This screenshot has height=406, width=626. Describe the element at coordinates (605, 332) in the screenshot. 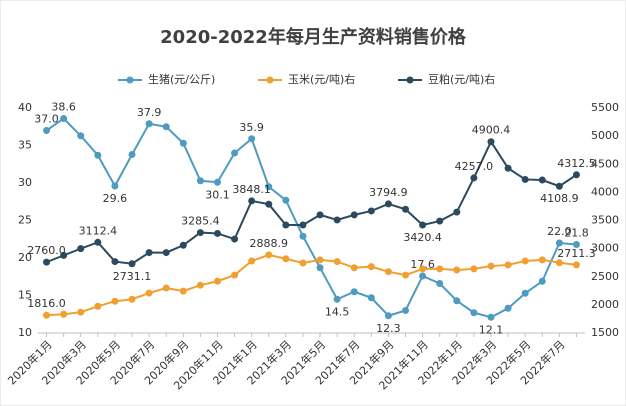

I see `y2-tick-label: 1500` at that location.